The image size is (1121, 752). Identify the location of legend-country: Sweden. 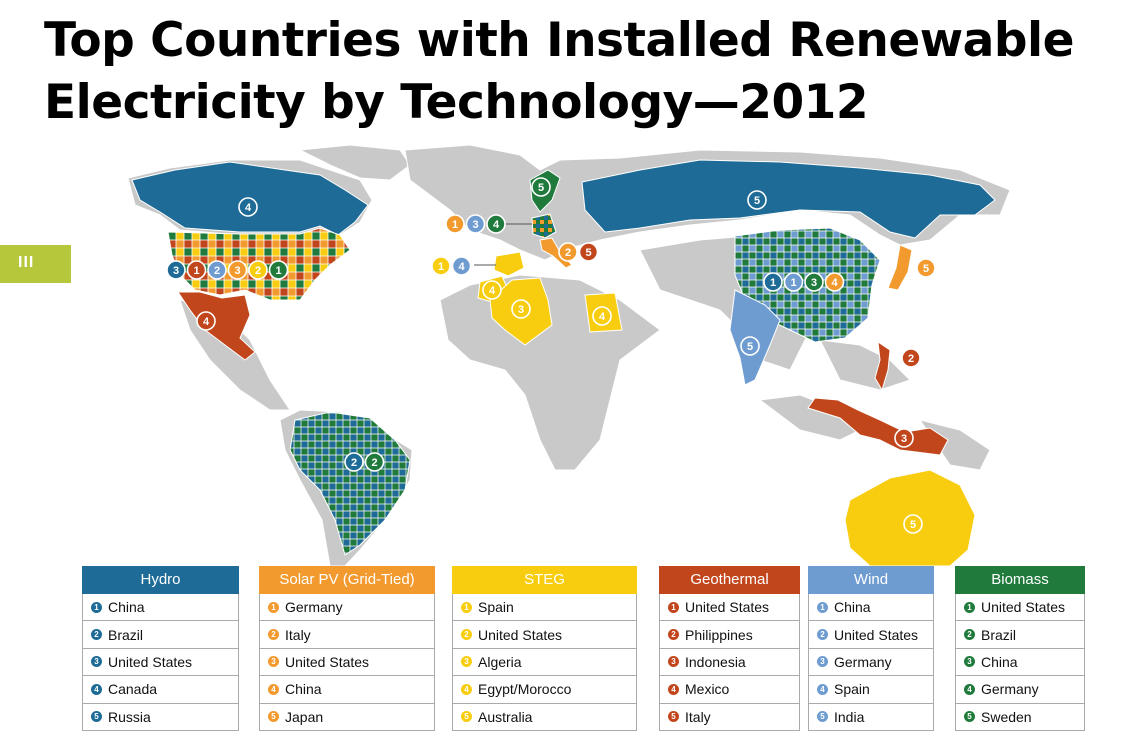
(1006, 716).